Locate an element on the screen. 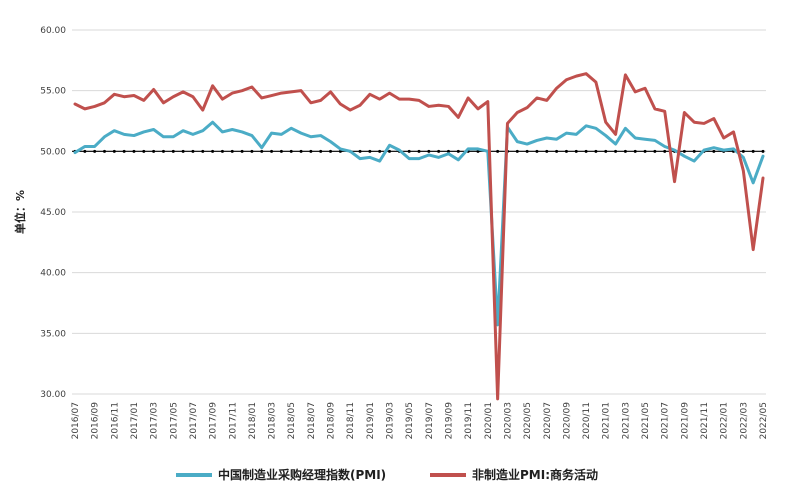  y-tick-label: 30.00 is located at coordinates (53, 395).